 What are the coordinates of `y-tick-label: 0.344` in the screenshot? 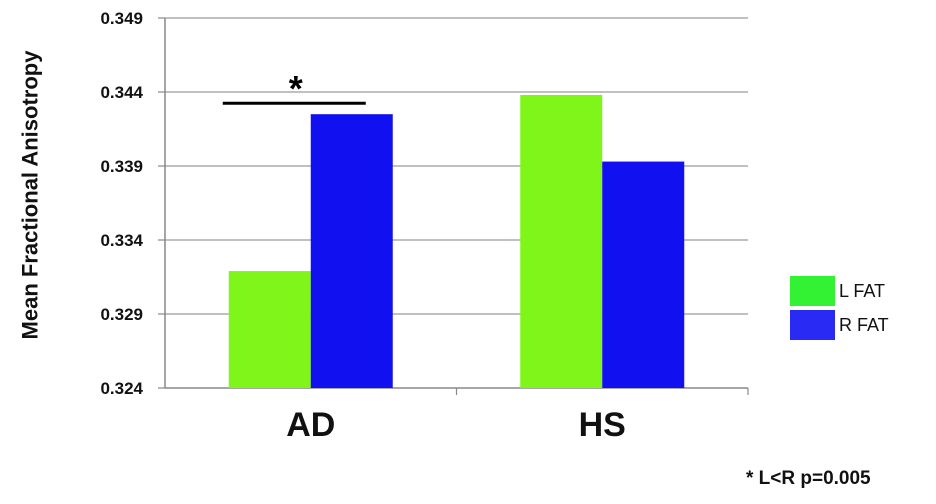 It's located at (121, 92).